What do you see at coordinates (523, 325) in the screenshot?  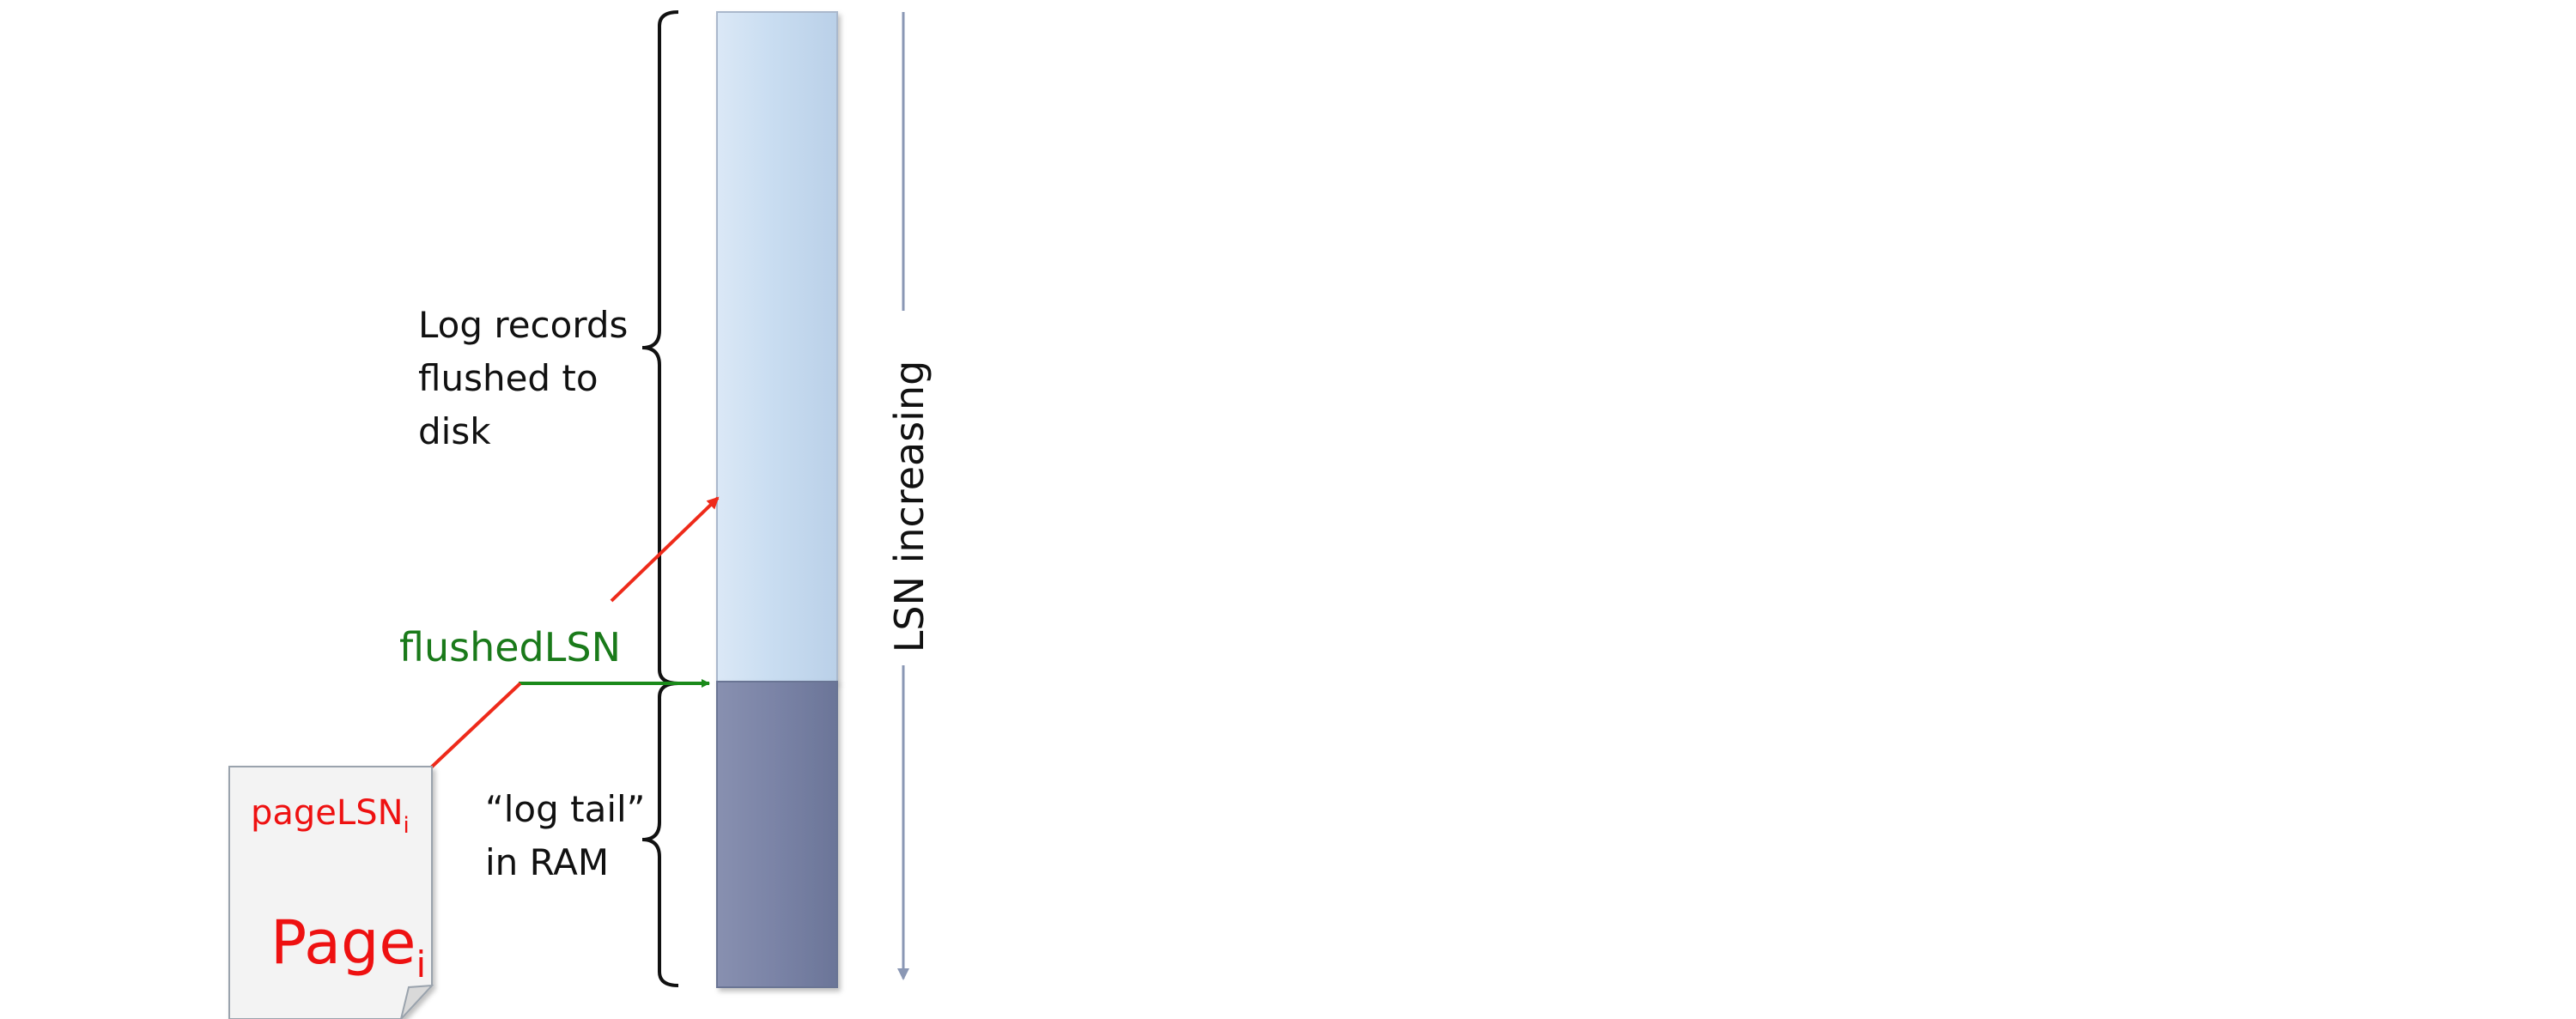 I see `flushed-records-line1: Log records` at bounding box center [523, 325].